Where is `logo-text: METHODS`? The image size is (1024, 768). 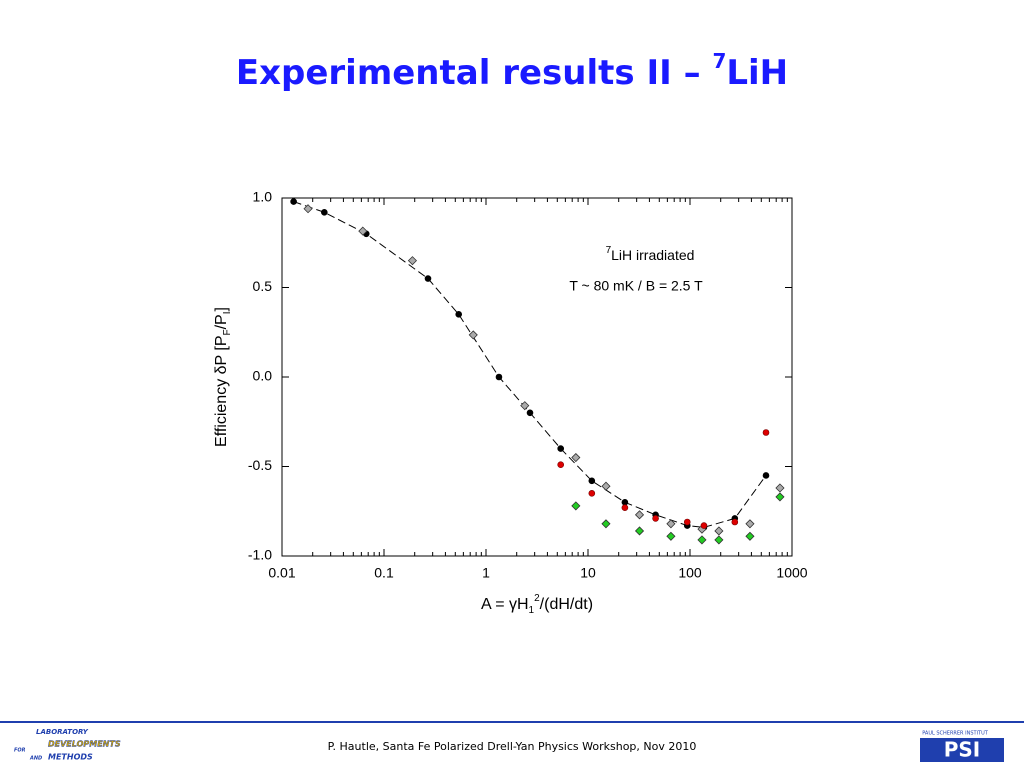
logo-text: METHODS is located at coordinates (70, 757).